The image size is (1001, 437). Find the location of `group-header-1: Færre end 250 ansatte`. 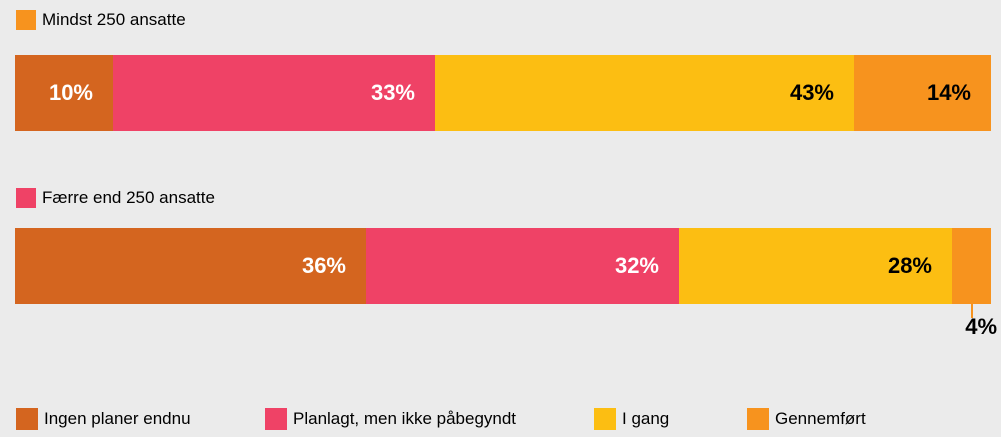

group-header-1: Færre end 250 ansatte is located at coordinates (115, 198).